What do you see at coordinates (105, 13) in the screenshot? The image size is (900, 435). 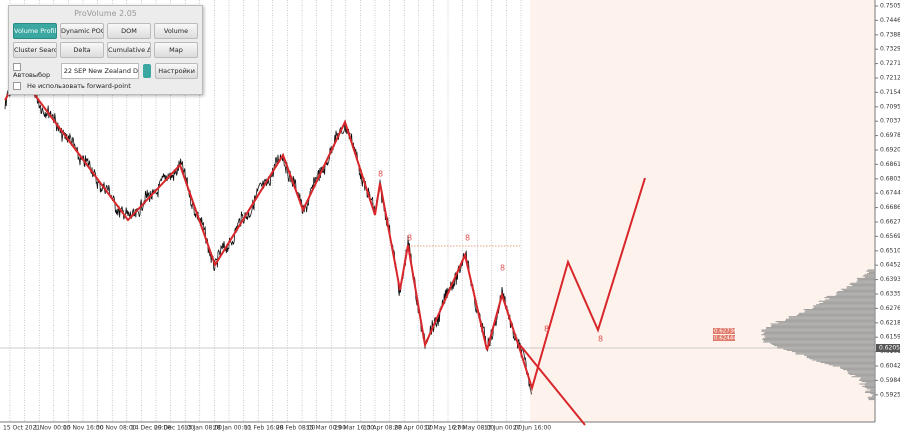 I see `panel-title: ProVolume 2.05` at bounding box center [105, 13].